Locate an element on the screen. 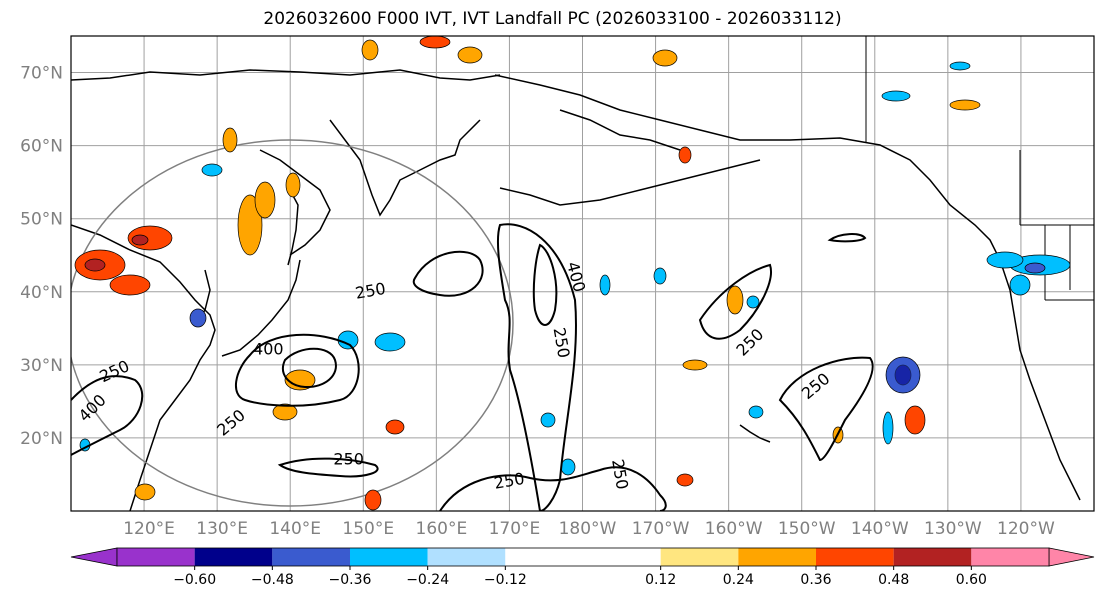 The image size is (1105, 604). colorbar-tick-label: 0.48 is located at coordinates (893, 580).